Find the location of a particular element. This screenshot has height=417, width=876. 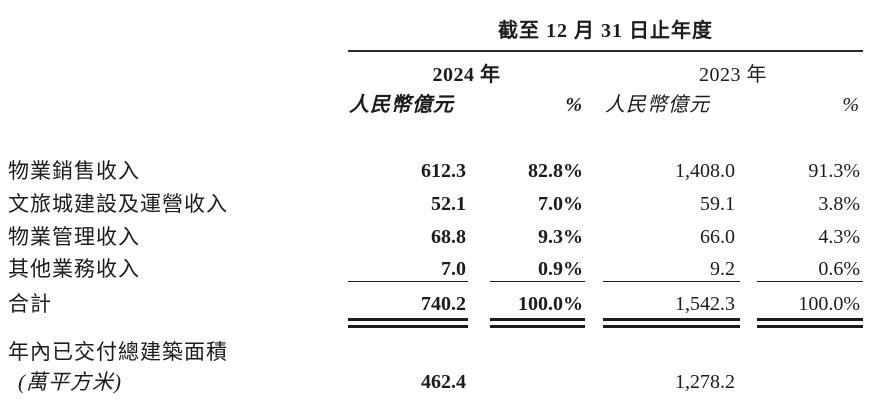

total-label: 合計 is located at coordinates (30, 304).